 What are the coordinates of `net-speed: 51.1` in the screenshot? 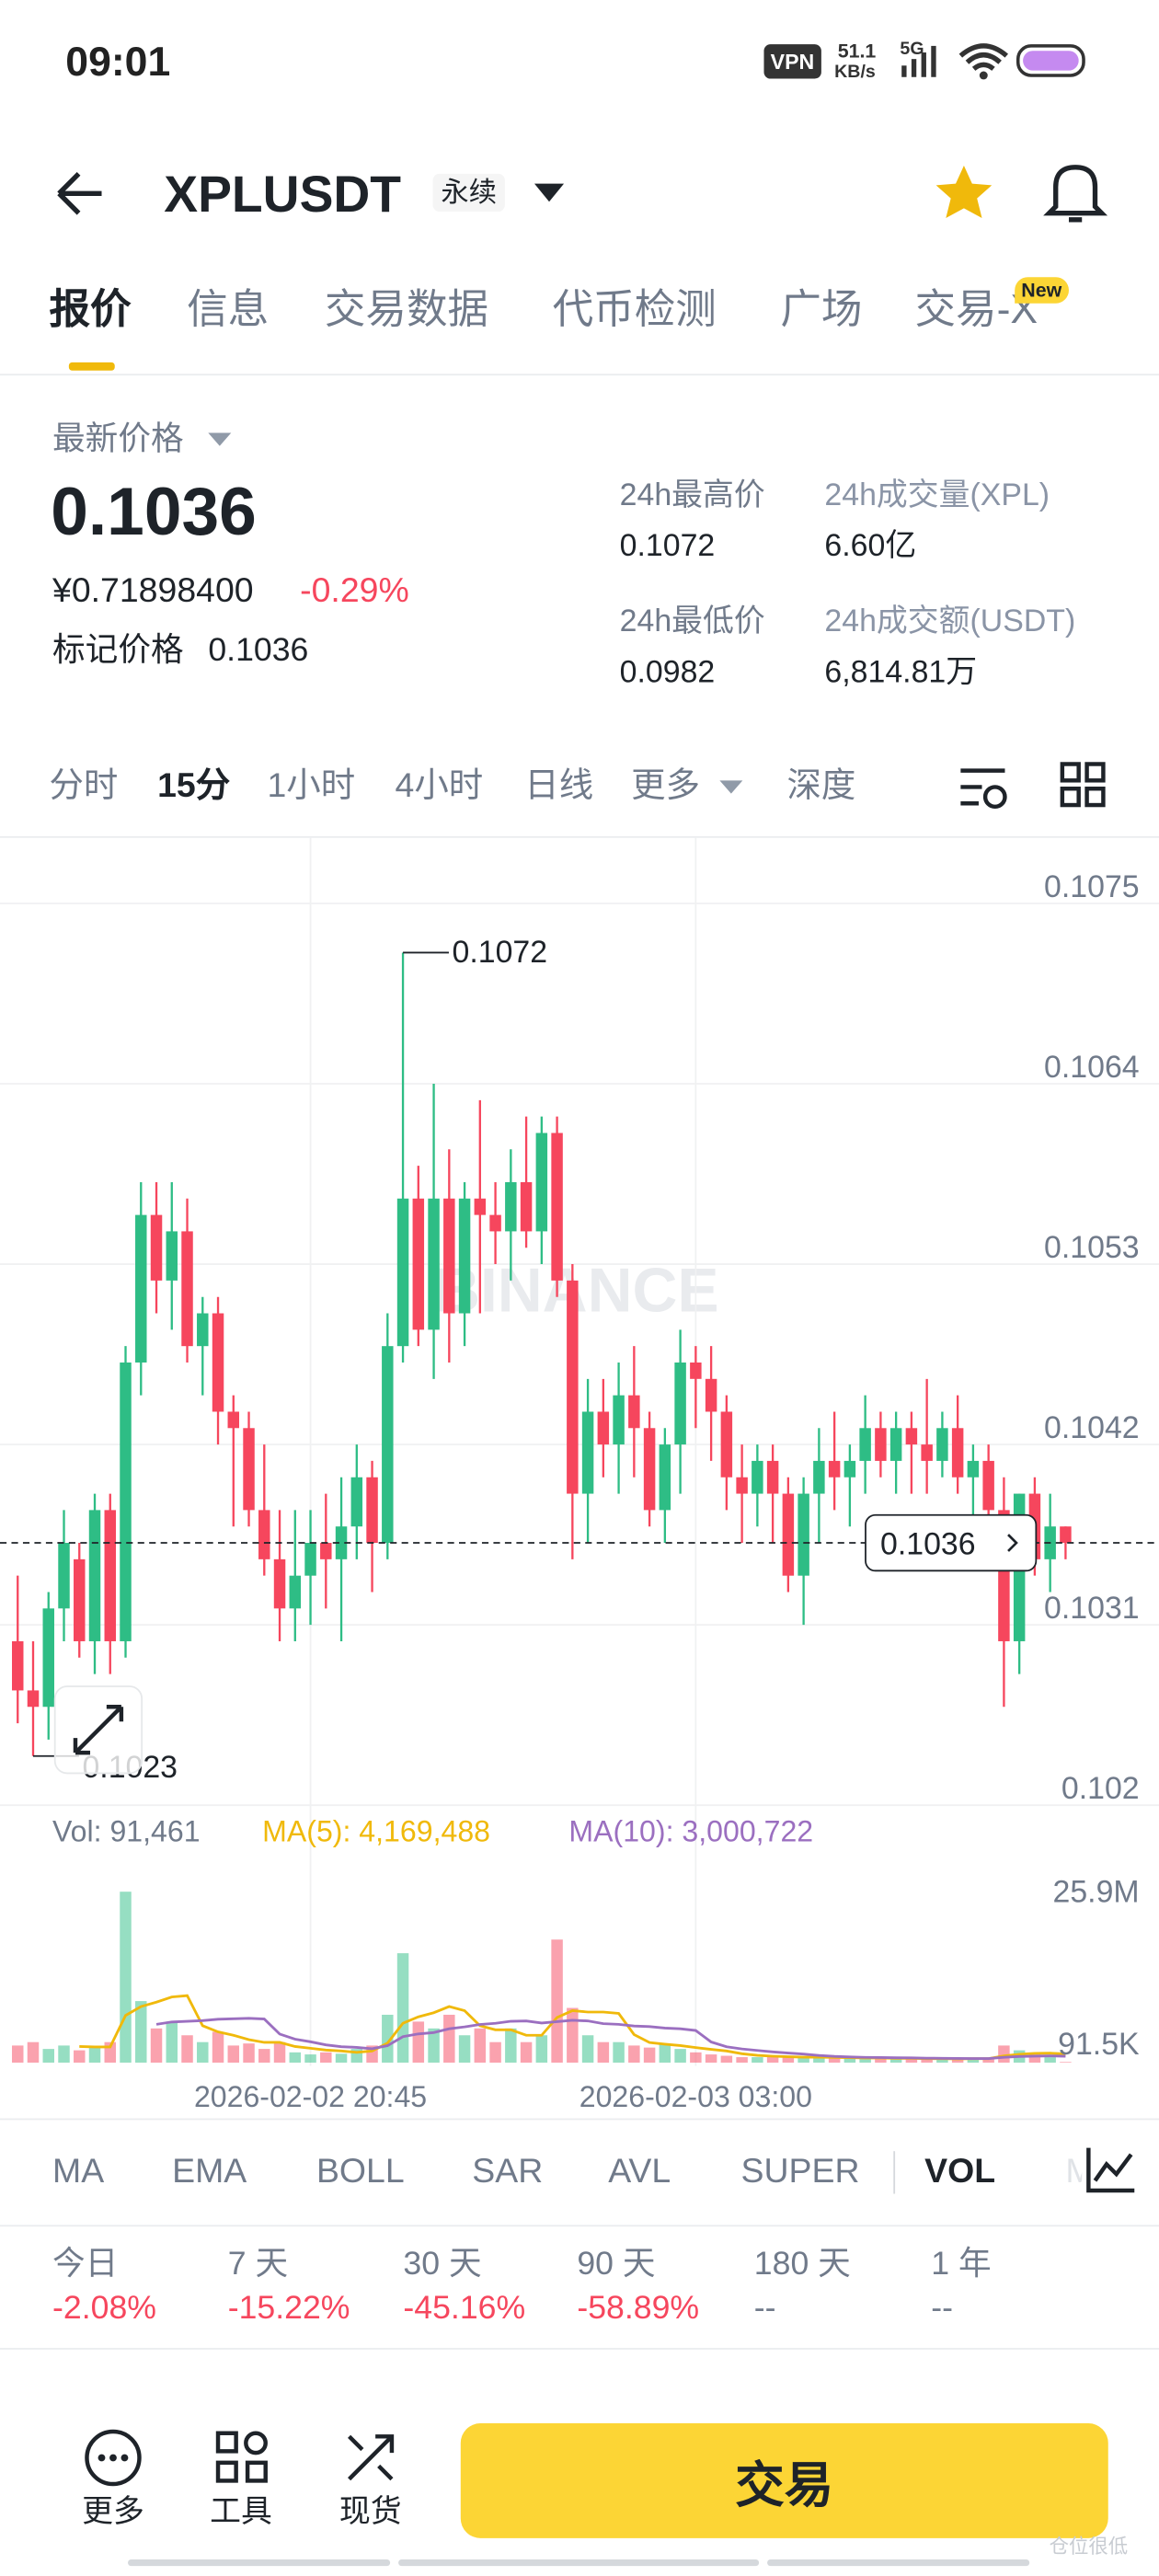 It's located at (857, 51).